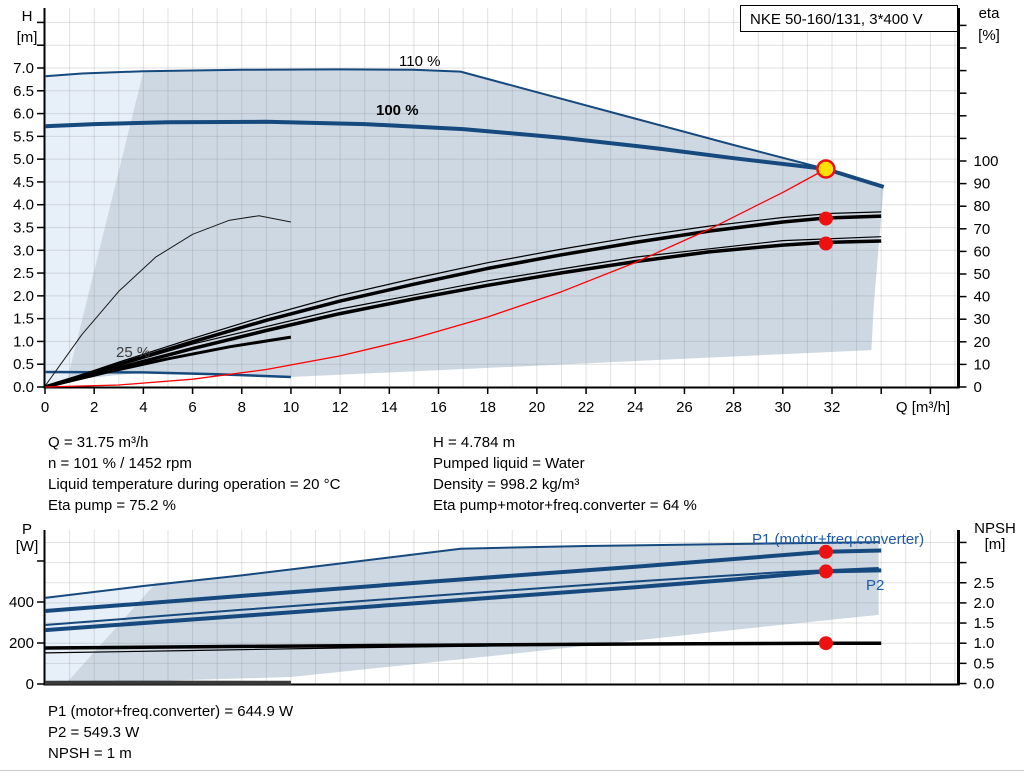 Image resolution: width=1024 pixels, height=781 pixels. What do you see at coordinates (23, 364) in the screenshot?
I see `y-left-tick-label: 0.5` at bounding box center [23, 364].